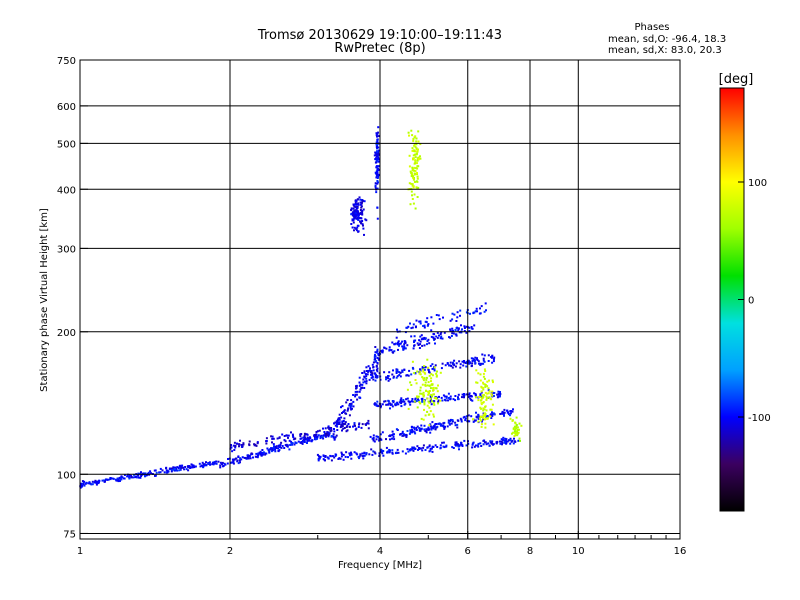 The image size is (800, 600). I want to click on chart-title: Tromsø 20130629 19:10:00–19:11:43, so click(379, 35).